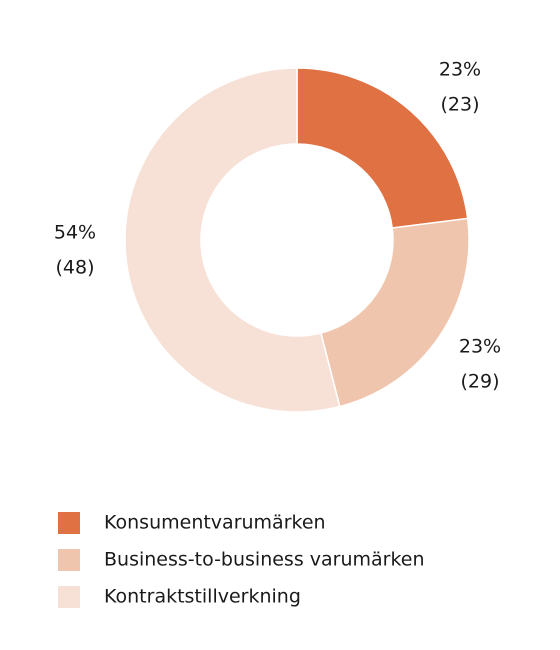 The width and height of the screenshot is (560, 650). What do you see at coordinates (479, 382) in the screenshot?
I see `prior-label: (29)` at bounding box center [479, 382].